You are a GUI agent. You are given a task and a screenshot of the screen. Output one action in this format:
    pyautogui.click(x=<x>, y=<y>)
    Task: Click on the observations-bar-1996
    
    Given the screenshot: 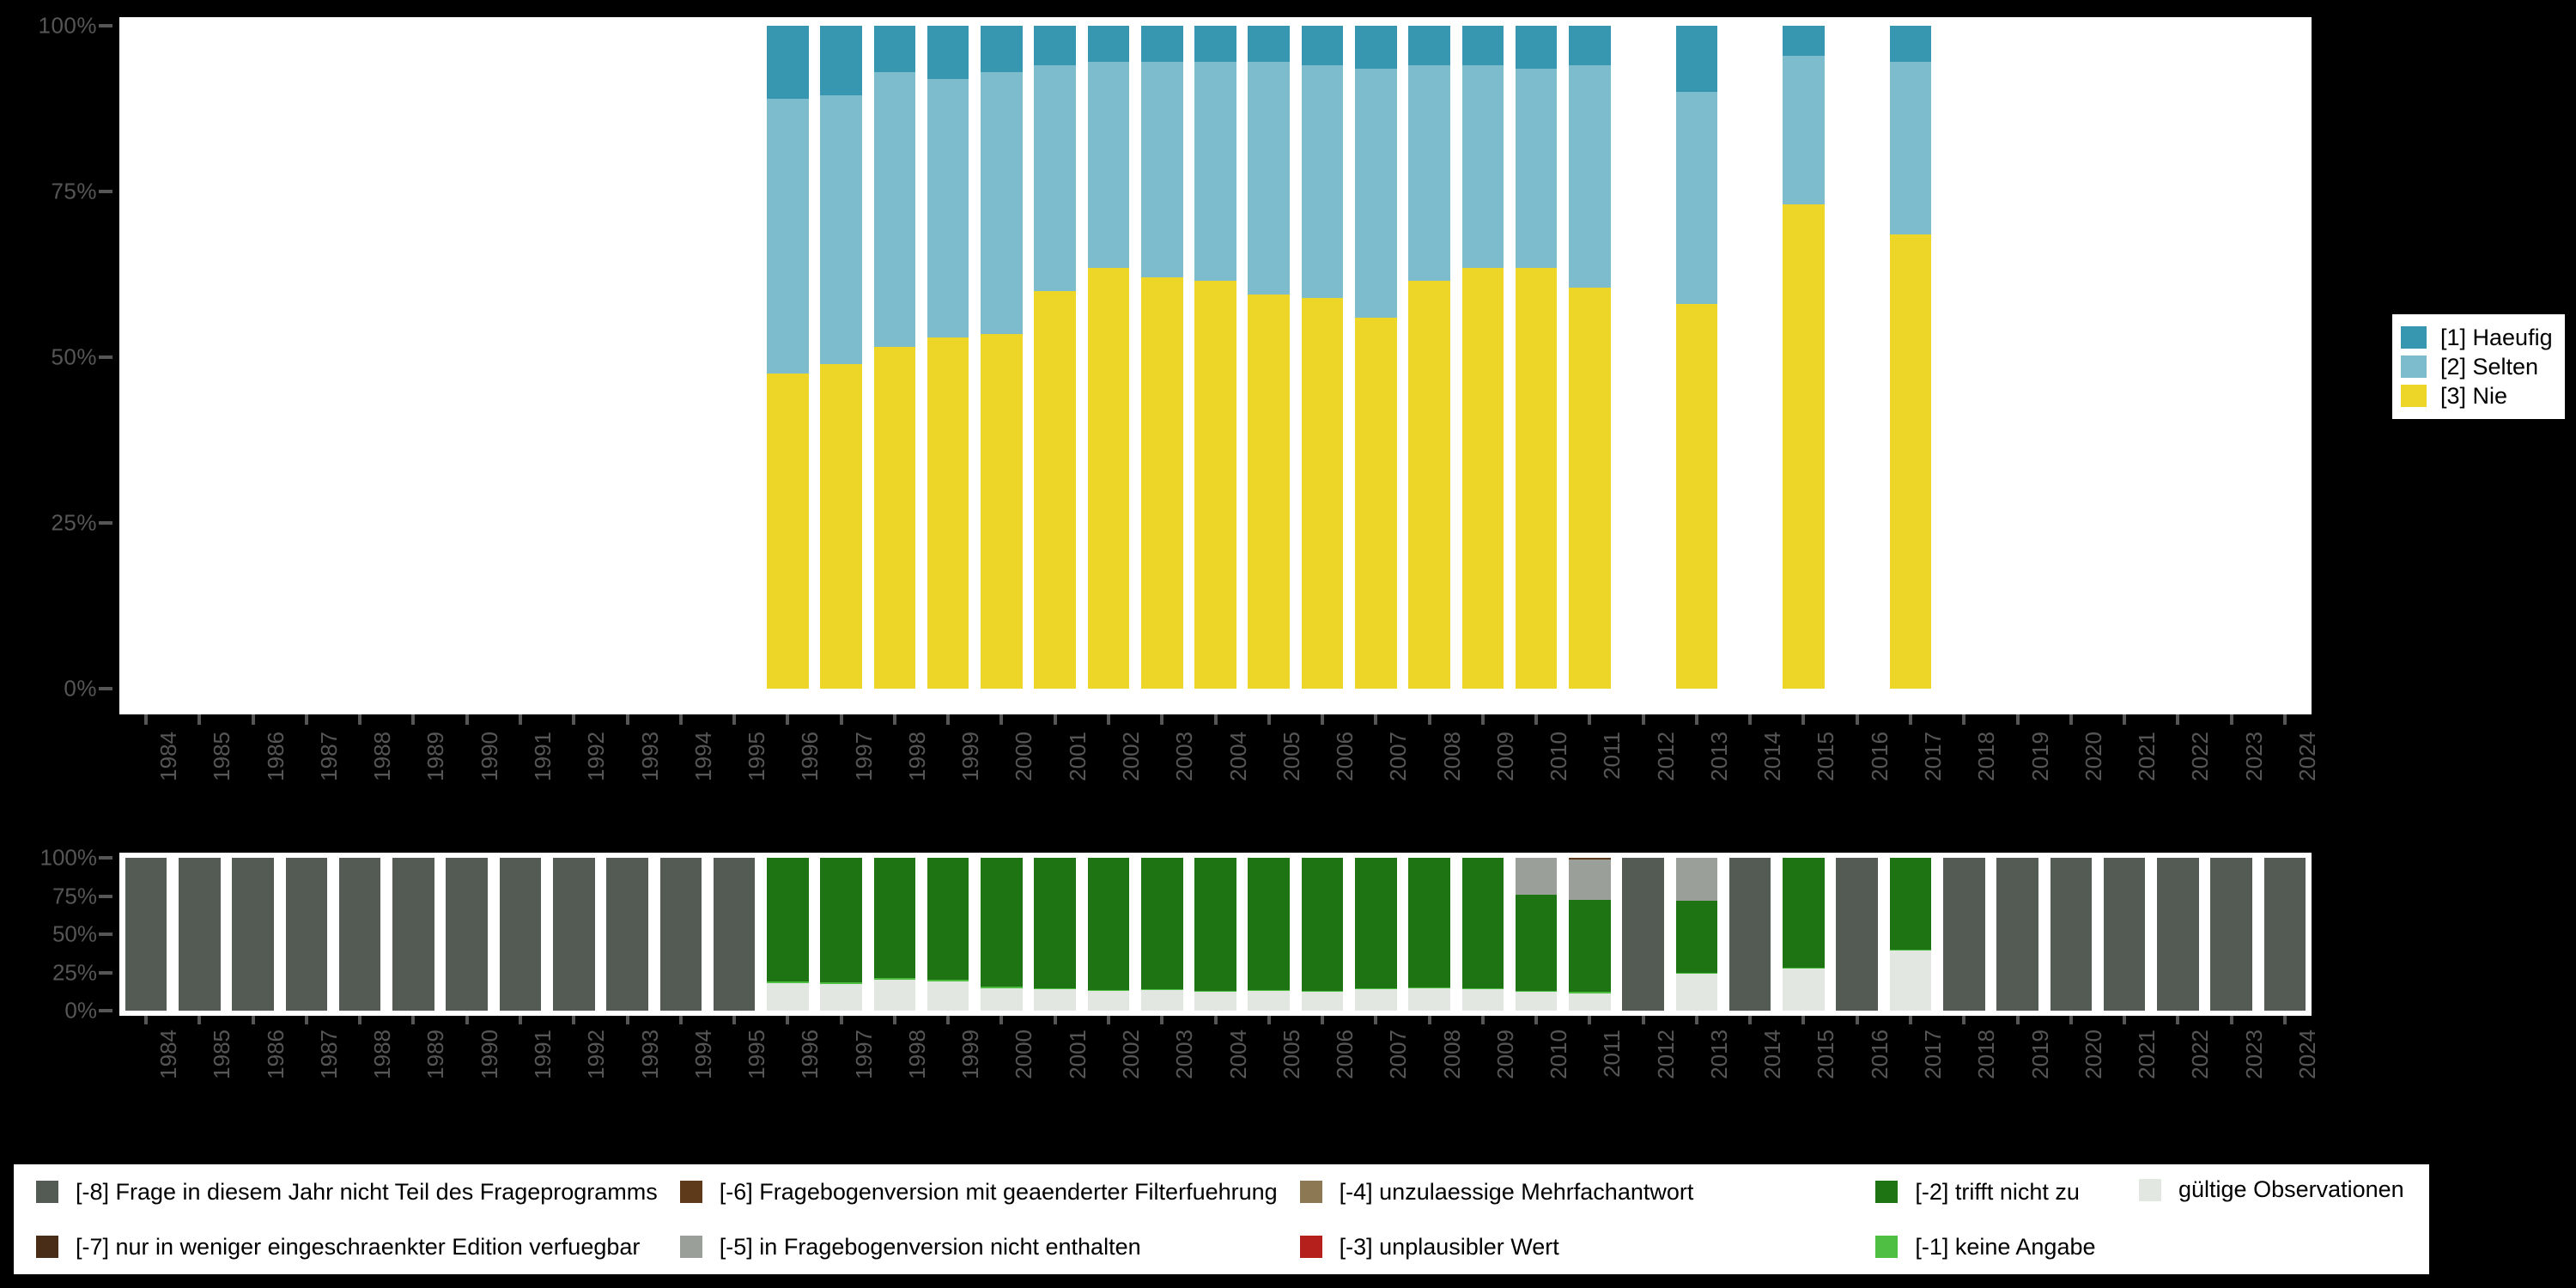 What is the action you would take?
    pyautogui.click(x=788, y=935)
    